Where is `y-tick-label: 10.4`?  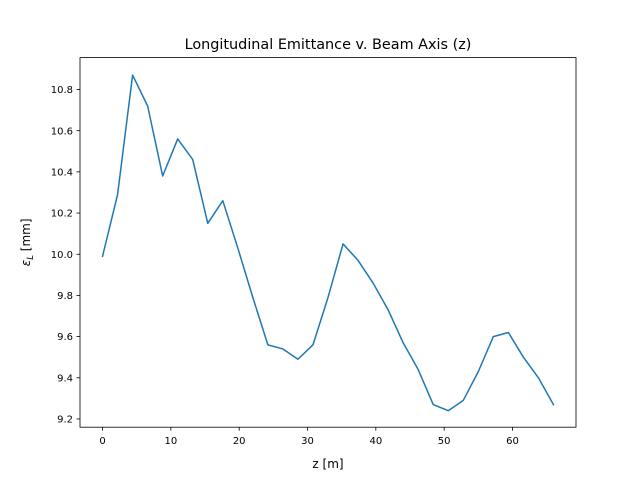
y-tick-label: 10.4 is located at coordinates (62, 172).